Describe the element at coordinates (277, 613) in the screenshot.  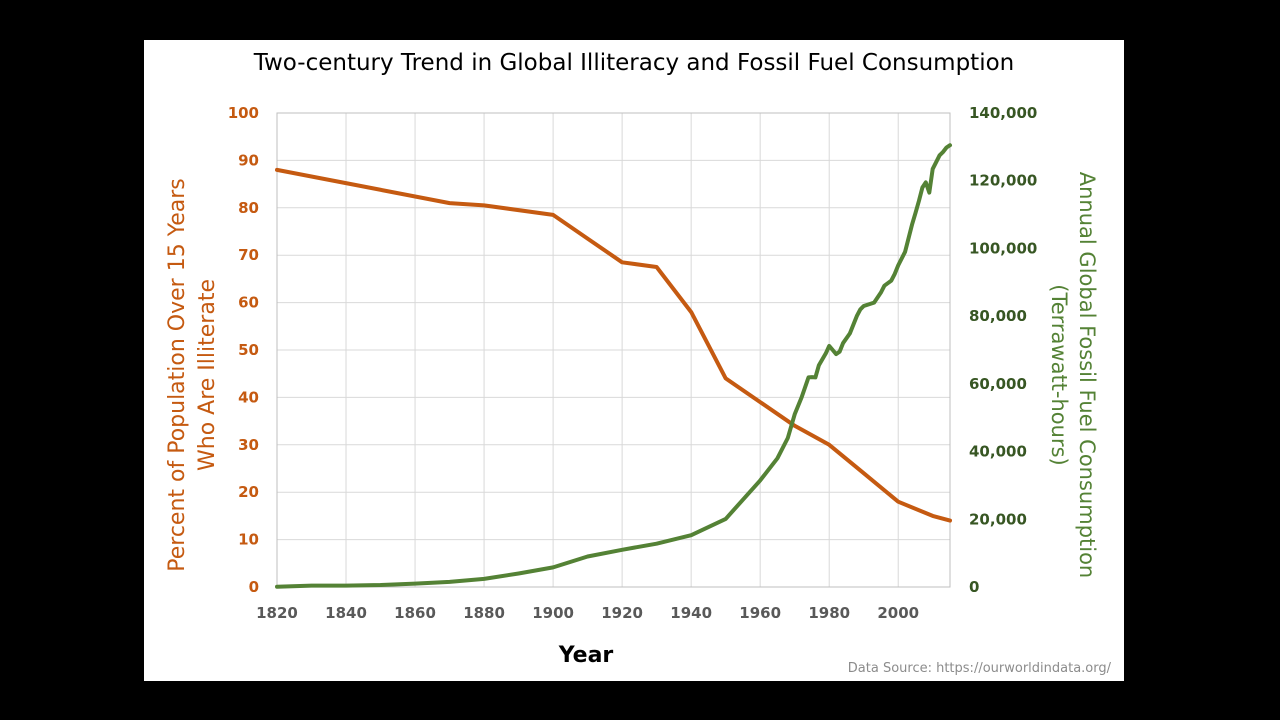
I see `x-tick-label: 1820` at that location.